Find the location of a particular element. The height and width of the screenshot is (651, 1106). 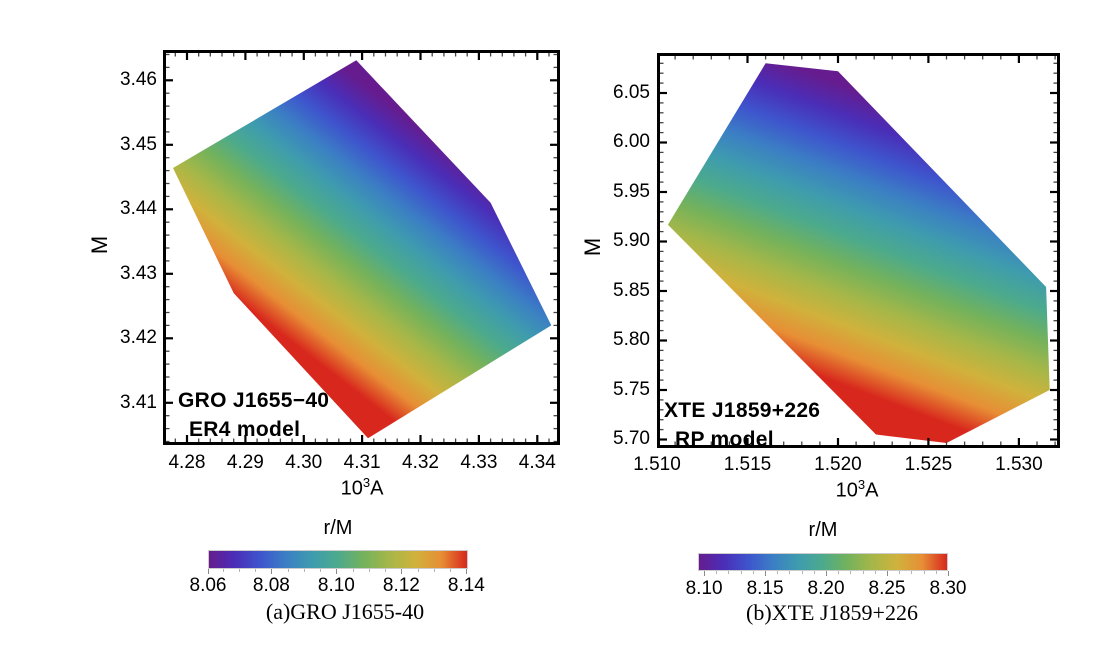

x-tick-label: 4.31 is located at coordinates (362, 462).